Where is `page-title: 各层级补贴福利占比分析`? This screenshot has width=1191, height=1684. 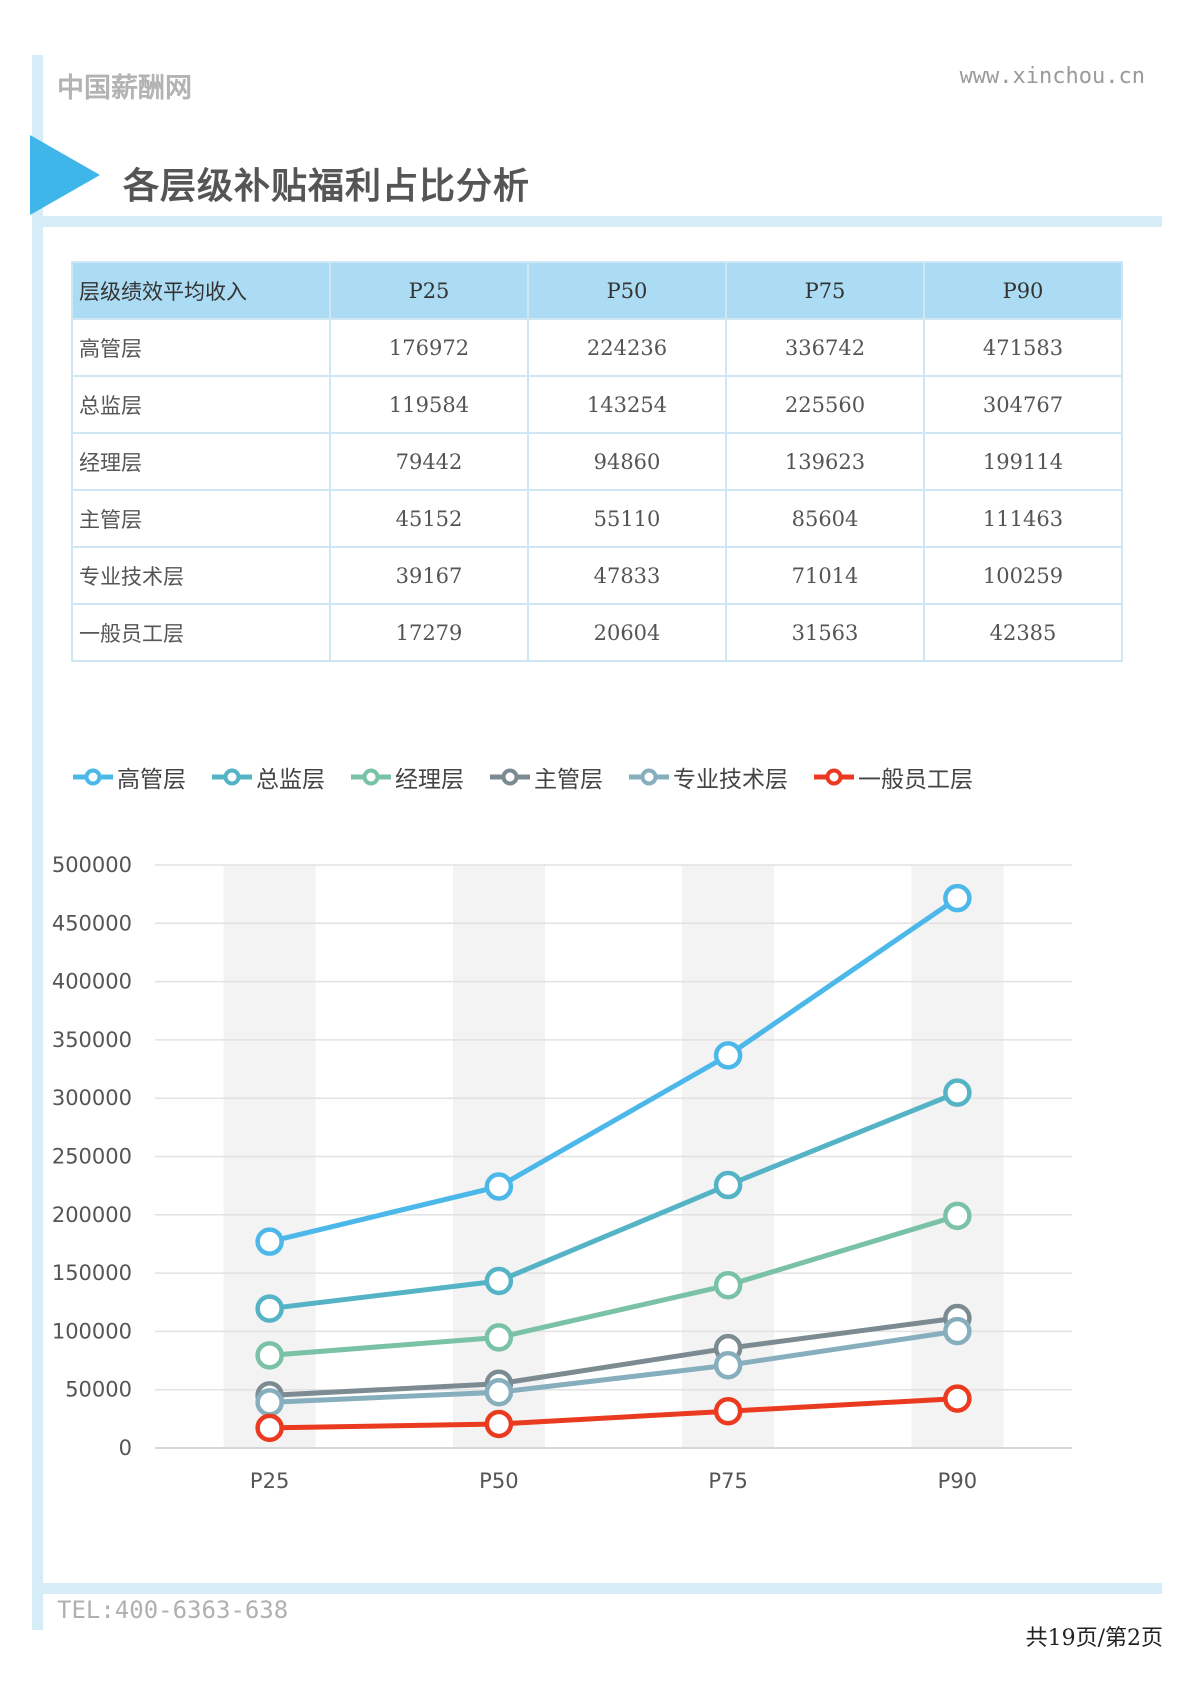
page-title: 各层级补贴福利占比分析 is located at coordinates (327, 186).